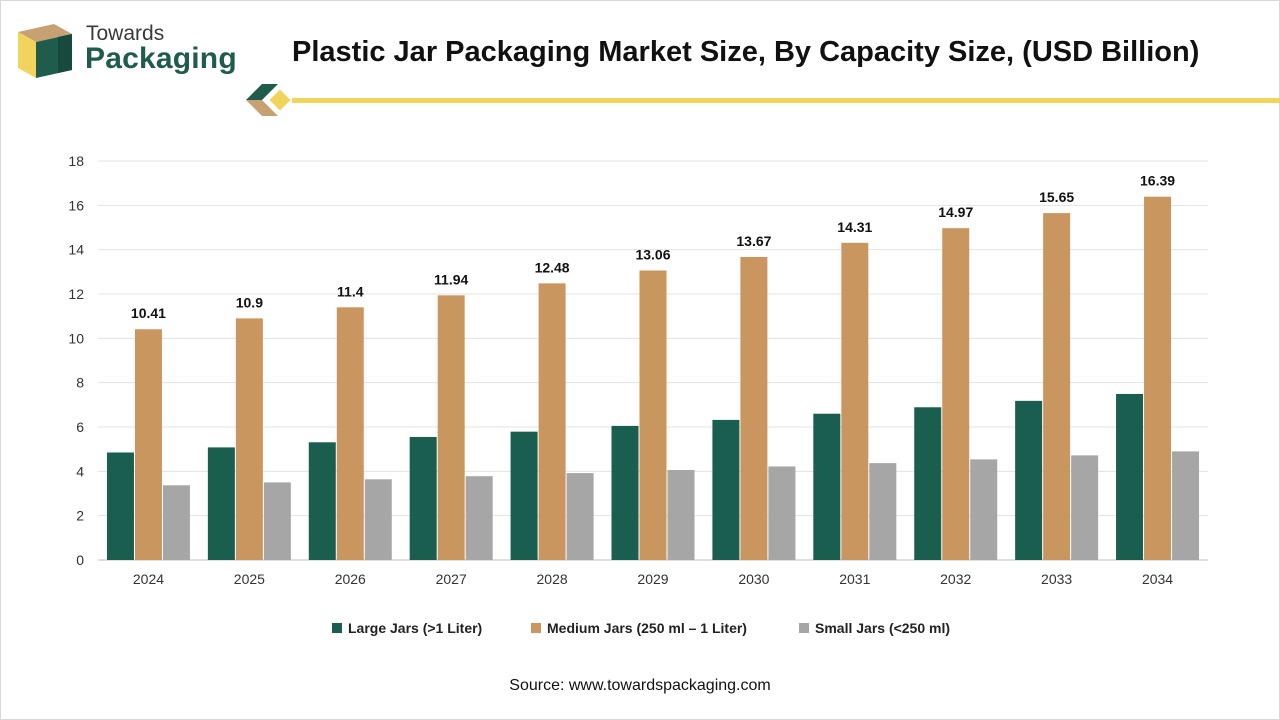 The height and width of the screenshot is (720, 1280). I want to click on bar-medium-2031, so click(855, 401).